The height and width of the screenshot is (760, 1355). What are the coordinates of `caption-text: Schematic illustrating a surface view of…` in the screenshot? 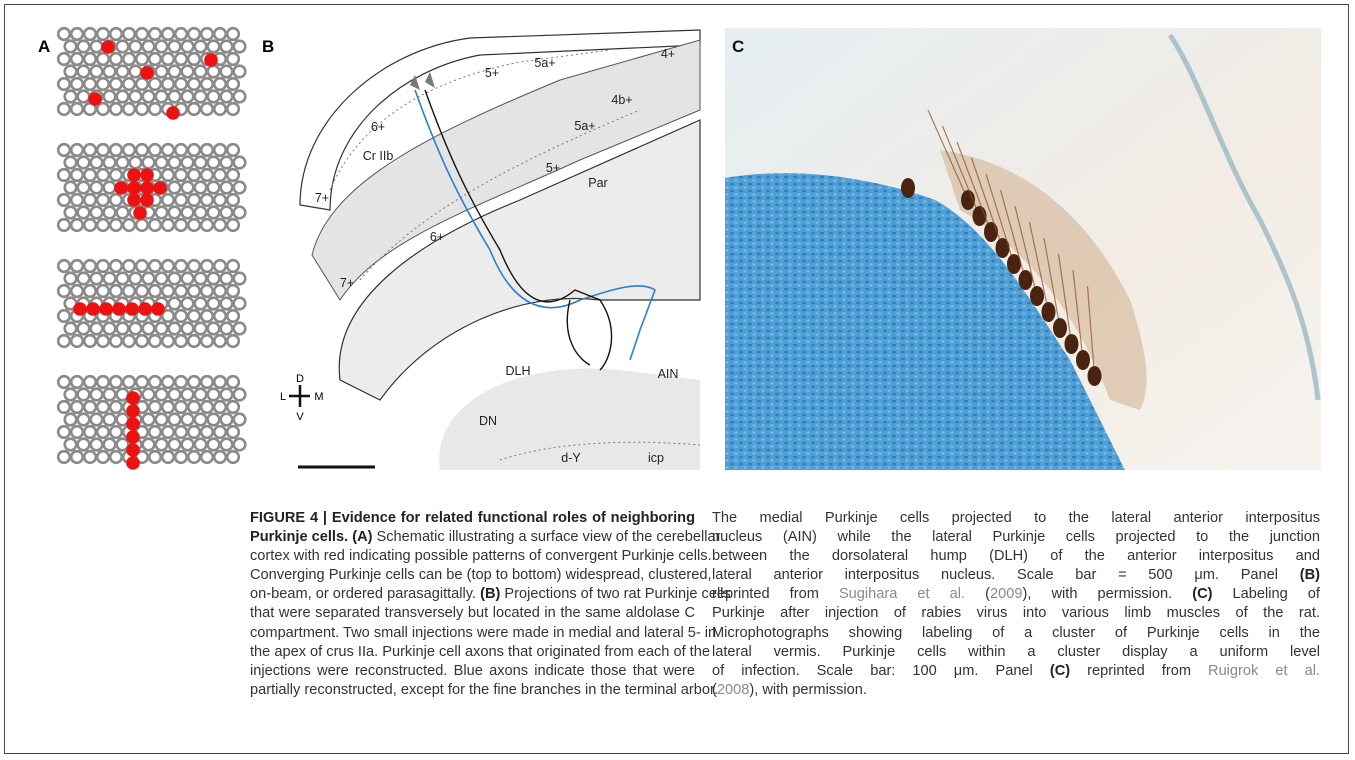 It's located at (546, 537).